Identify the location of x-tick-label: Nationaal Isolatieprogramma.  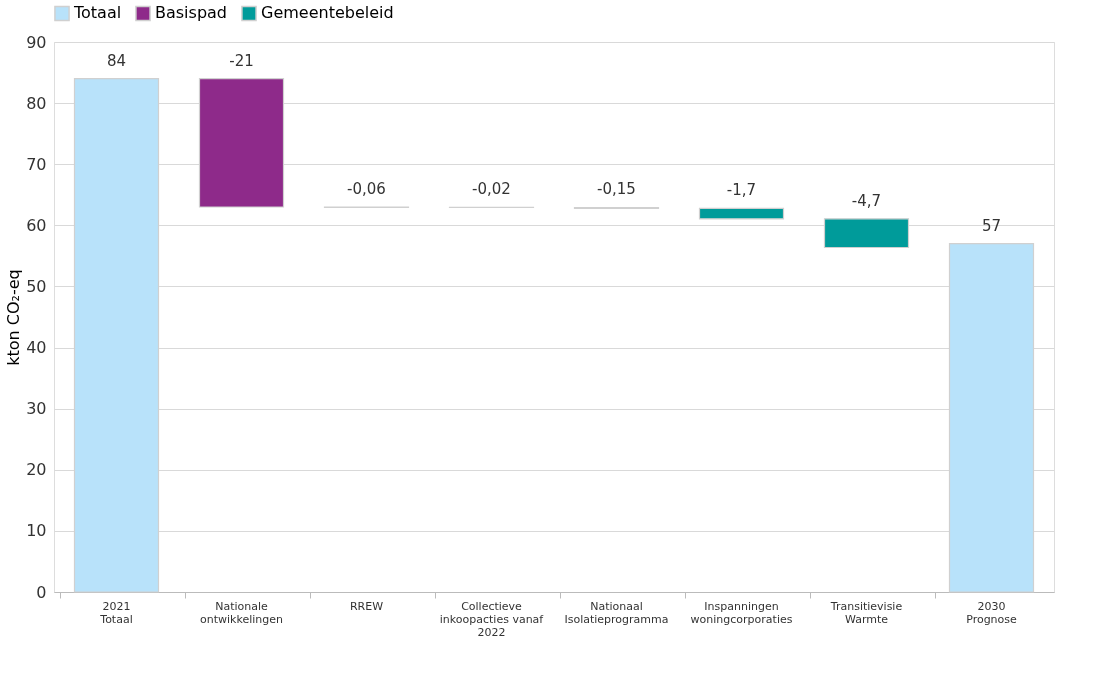
(616, 612).